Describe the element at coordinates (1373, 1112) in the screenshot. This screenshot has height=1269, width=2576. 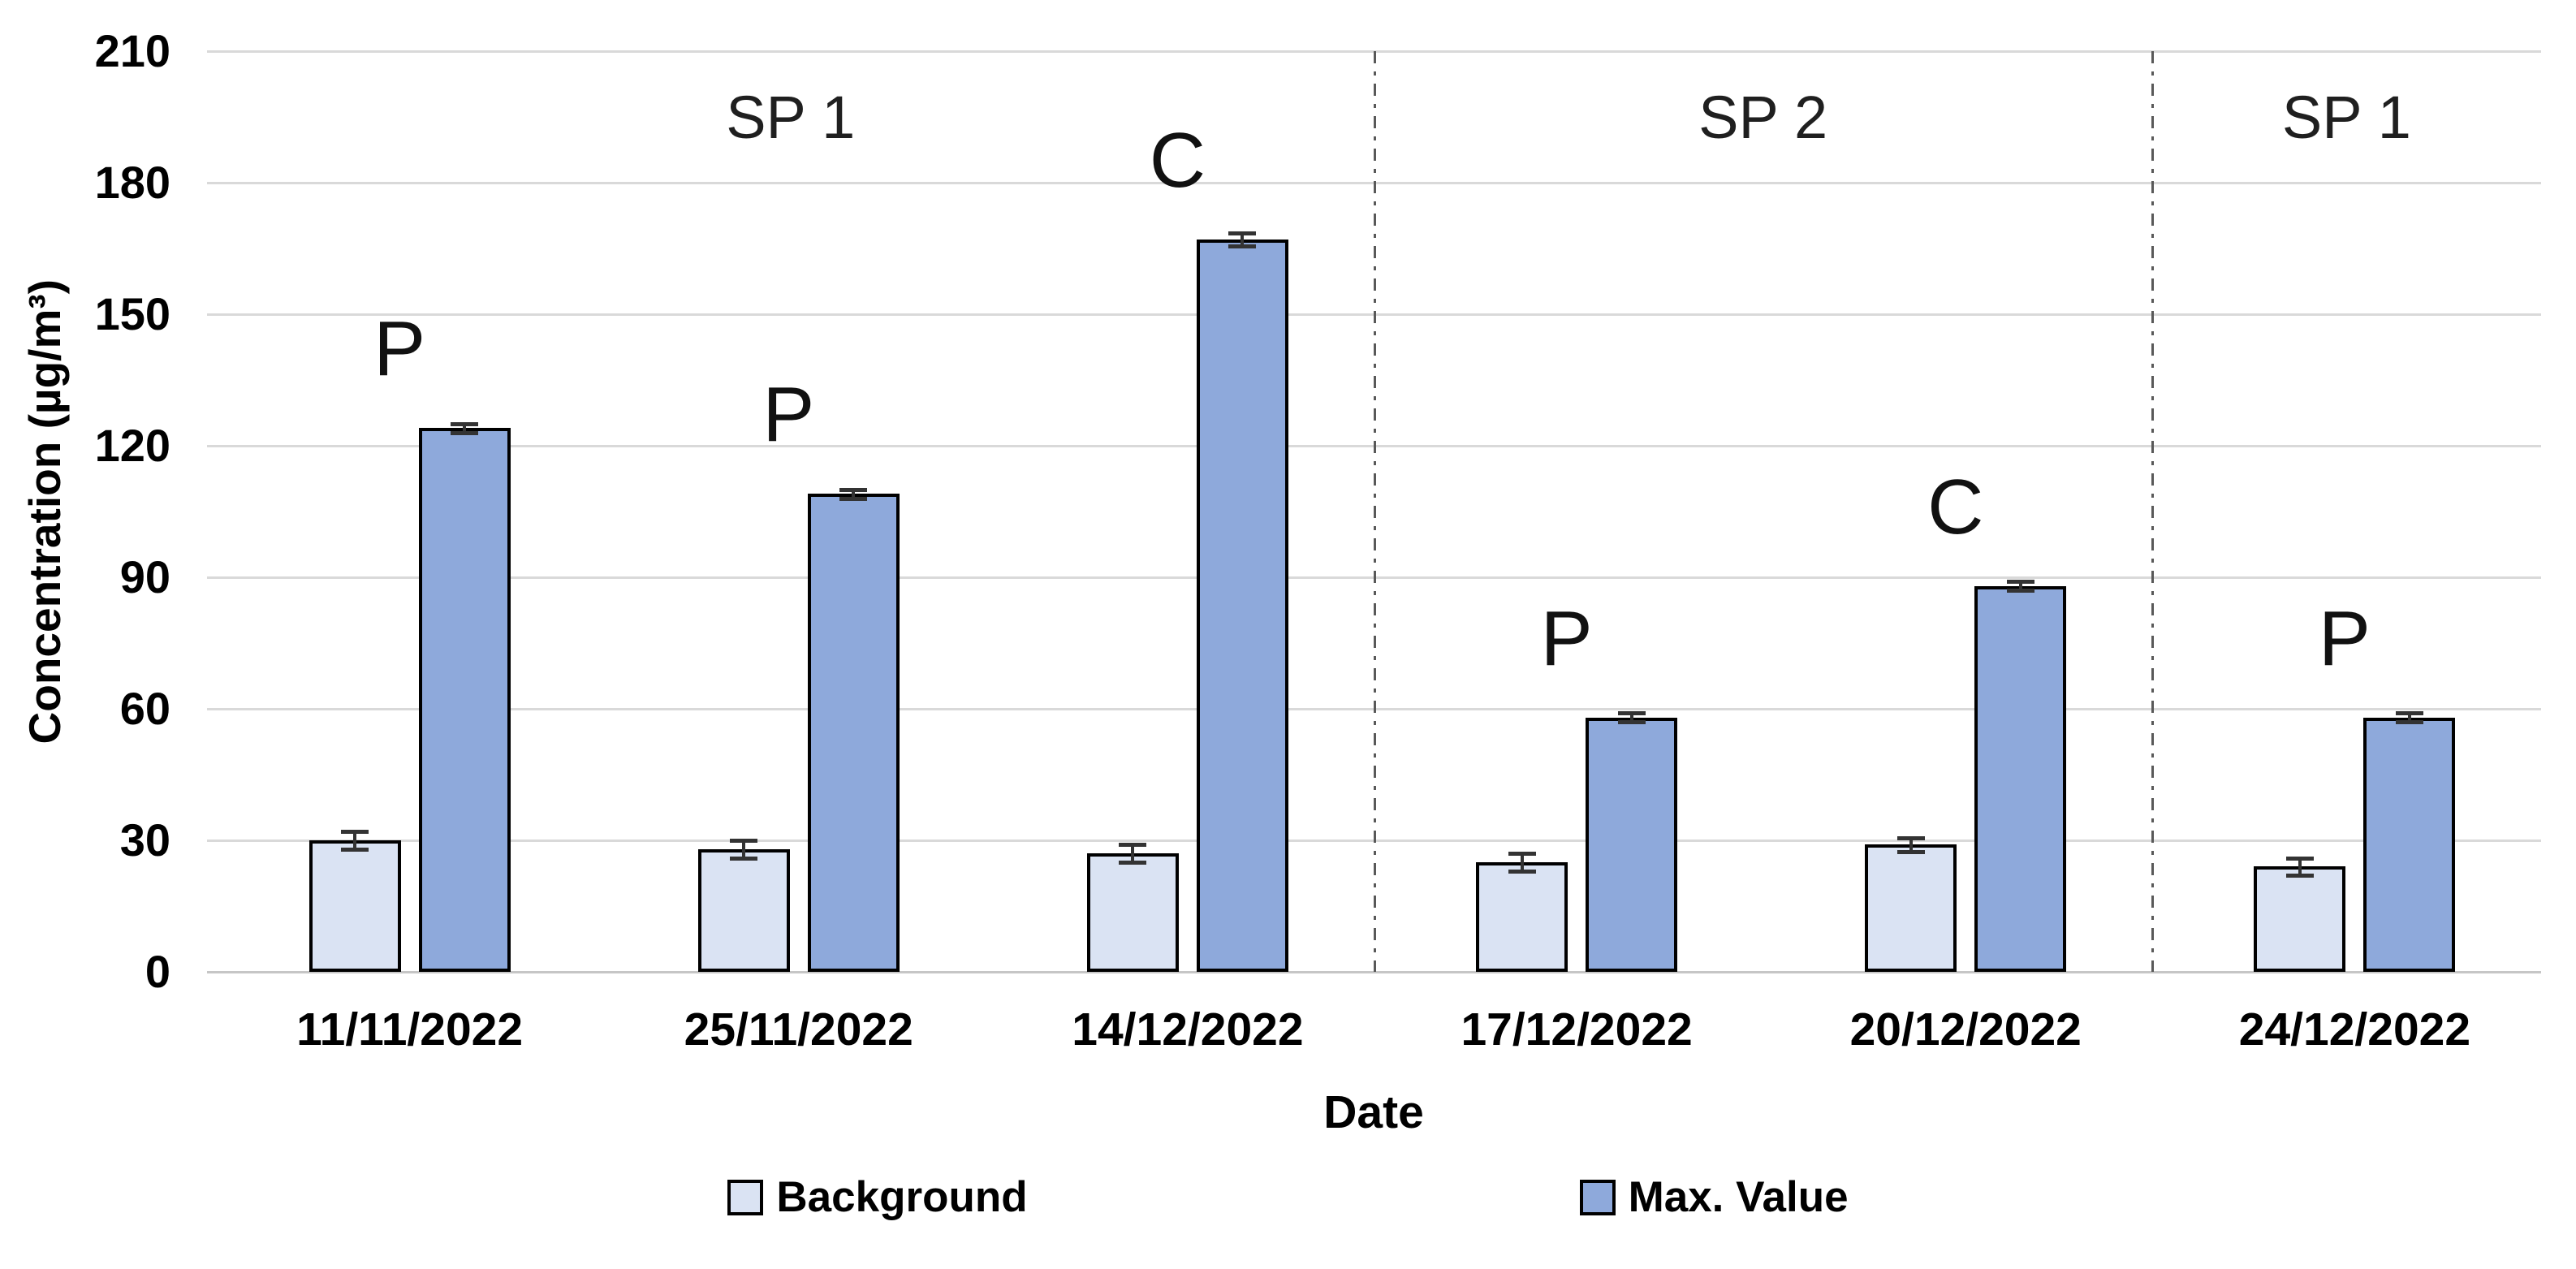
I see `x-axis-title: Date` at that location.